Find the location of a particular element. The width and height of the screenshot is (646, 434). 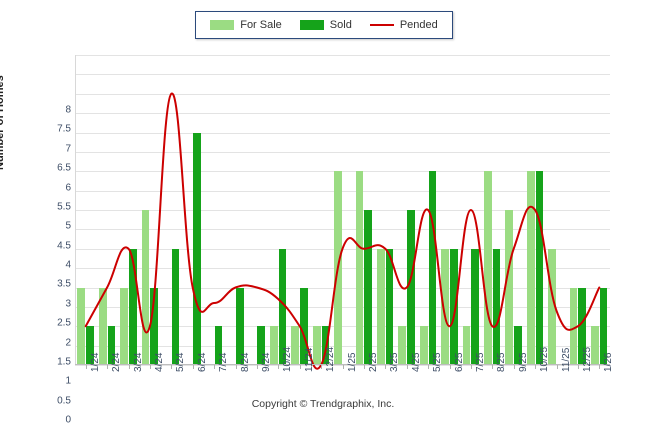

y-tick-label: 4 is located at coordinates (68, 265).